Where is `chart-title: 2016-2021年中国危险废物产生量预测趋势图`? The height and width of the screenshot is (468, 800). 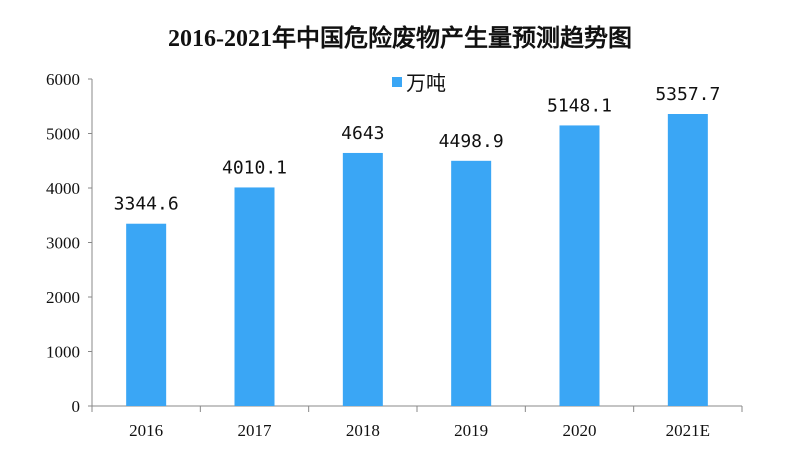
chart-title: 2016-2021年中国危险废物产生量预测趋势图 is located at coordinates (400, 39).